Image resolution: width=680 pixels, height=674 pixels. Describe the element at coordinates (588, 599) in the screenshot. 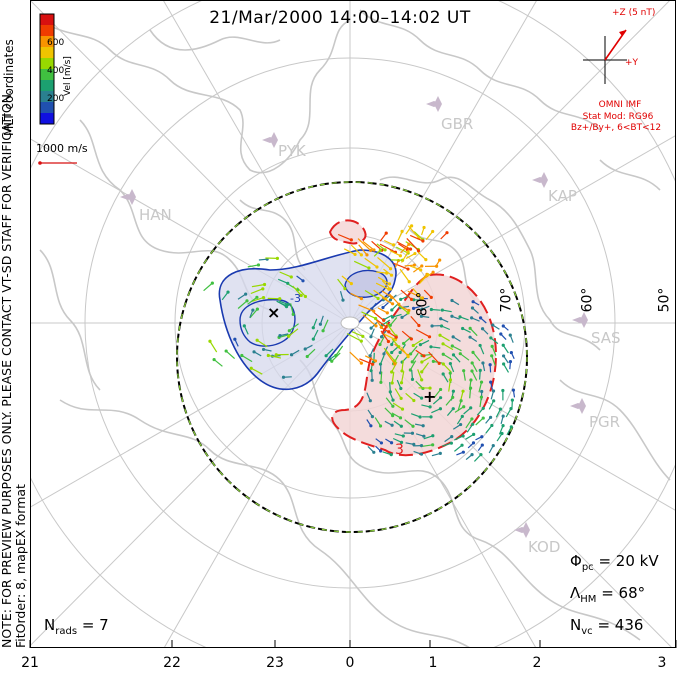

I see `stat-lambda-sub: HM` at that location.